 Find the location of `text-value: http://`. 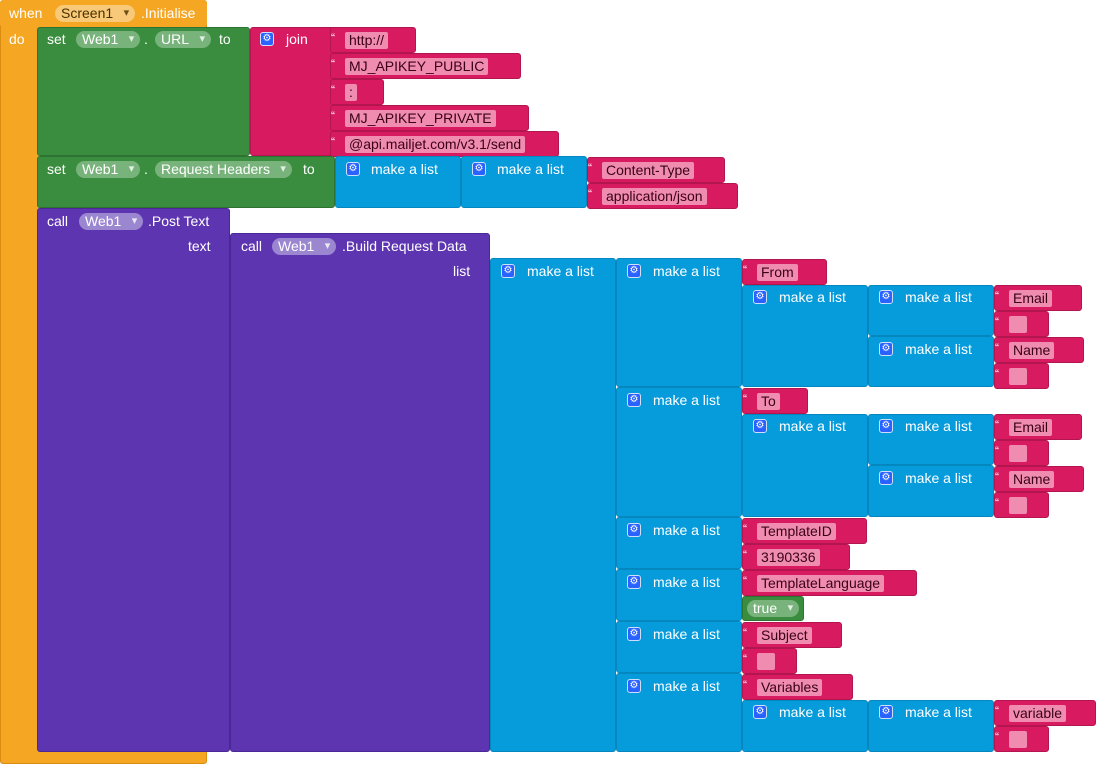

text-value: http:// is located at coordinates (367, 40).